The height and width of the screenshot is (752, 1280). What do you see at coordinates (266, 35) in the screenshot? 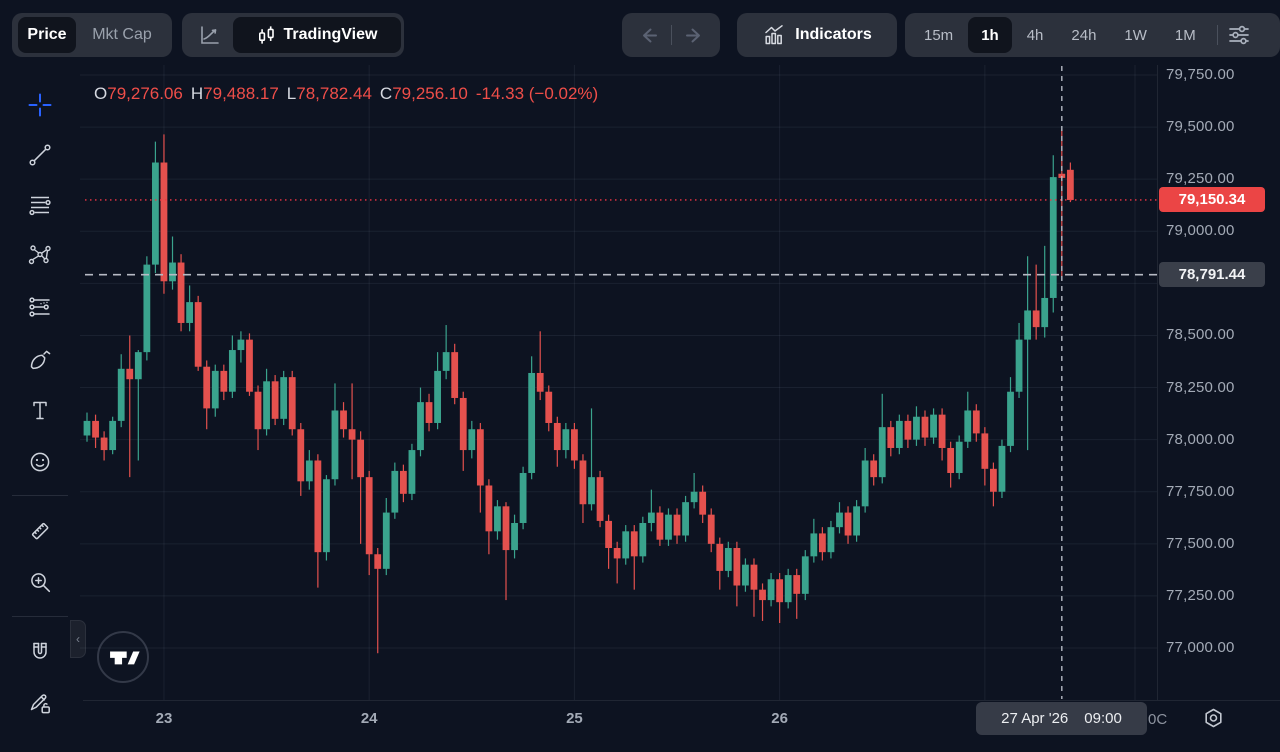
I see `candlestick-icon` at bounding box center [266, 35].